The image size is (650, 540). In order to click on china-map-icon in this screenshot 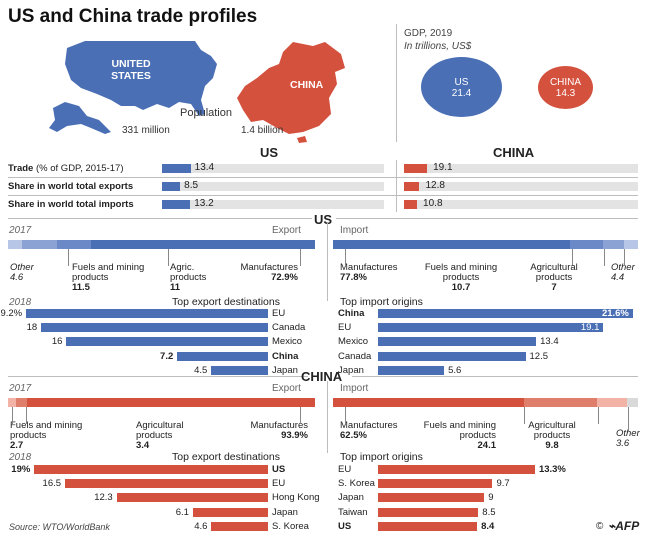, I will do `click(291, 92)`.